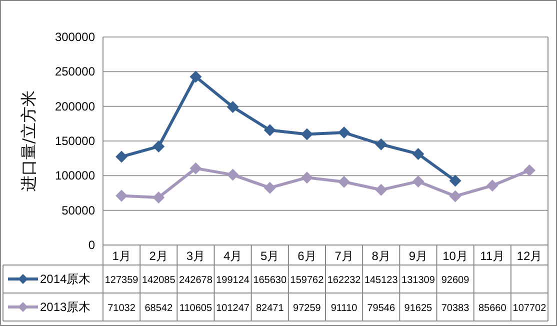 This screenshot has width=557, height=326. Describe the element at coordinates (529, 256) in the screenshot. I see `x-tick-label: 12月` at that location.